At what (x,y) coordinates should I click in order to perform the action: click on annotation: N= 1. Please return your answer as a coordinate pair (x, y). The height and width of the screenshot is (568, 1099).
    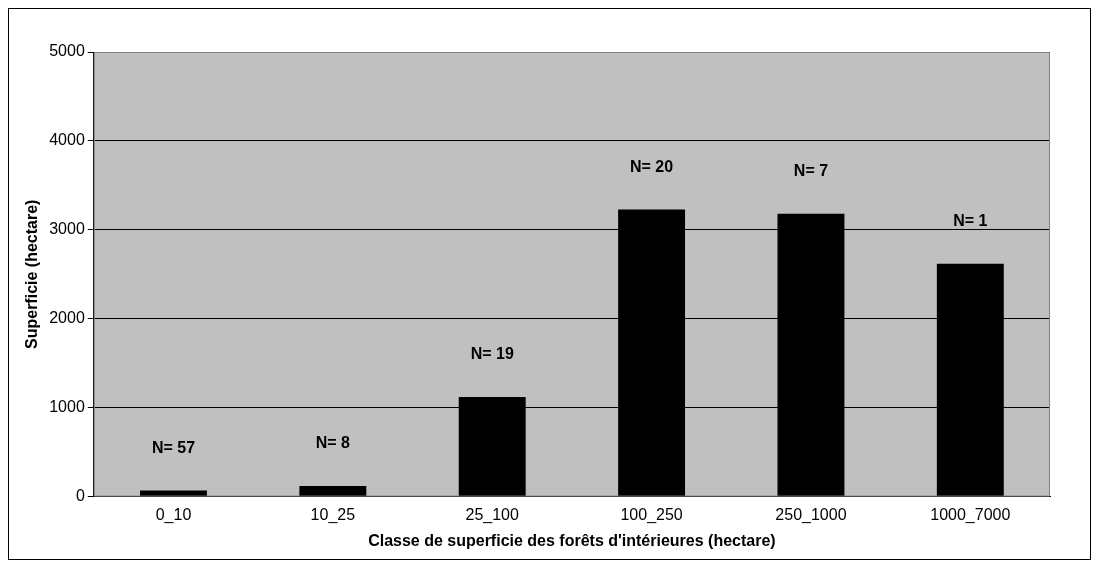
    Looking at the image, I should click on (970, 221).